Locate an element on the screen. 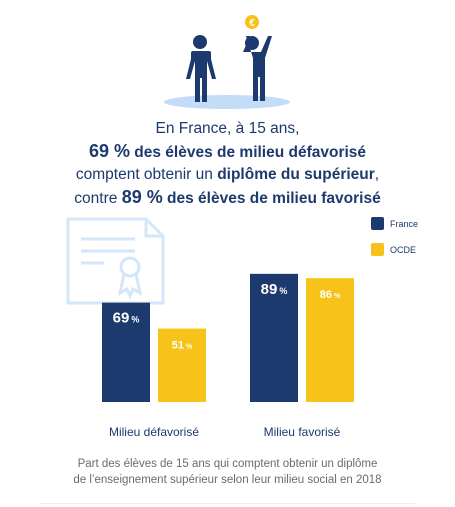  legend: France OCDE is located at coordinates (394, 236).